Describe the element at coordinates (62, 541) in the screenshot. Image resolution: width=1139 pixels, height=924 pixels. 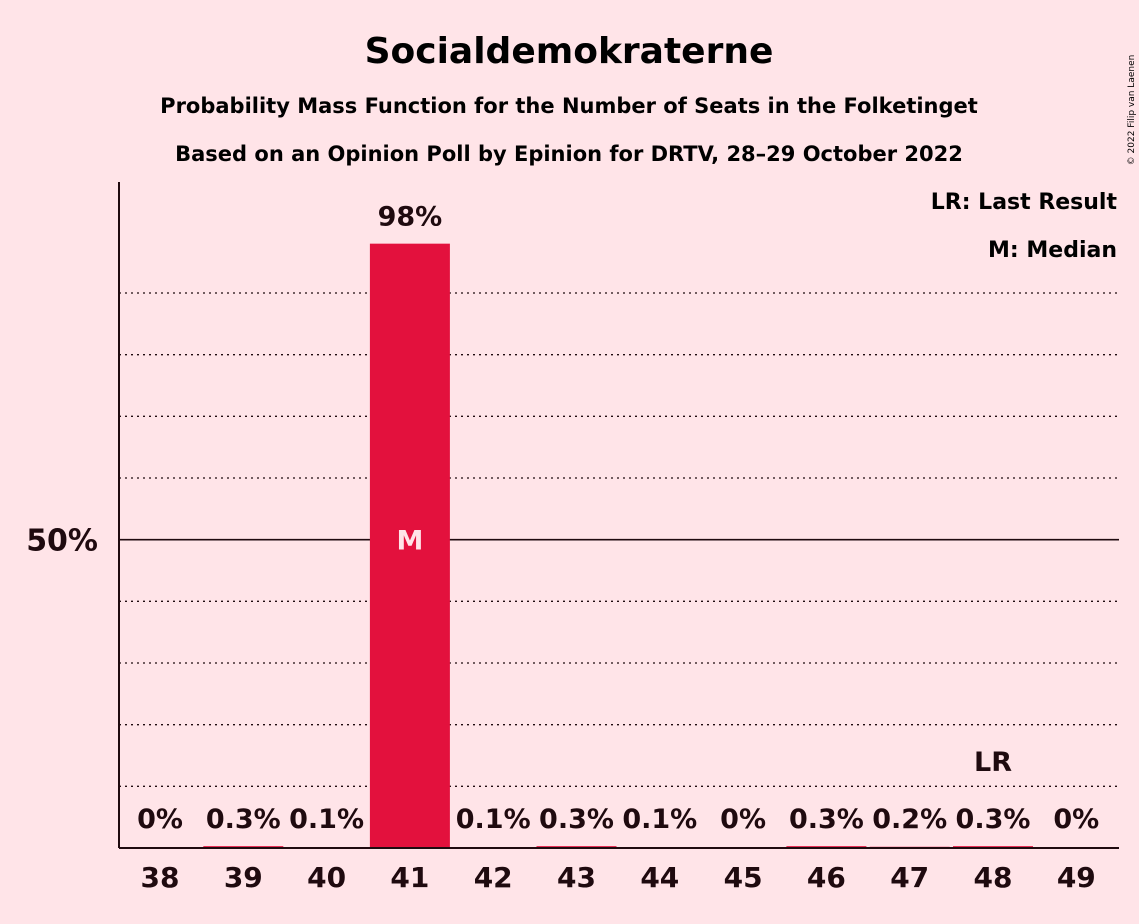
I see `y-tick-label: 50%` at that location.